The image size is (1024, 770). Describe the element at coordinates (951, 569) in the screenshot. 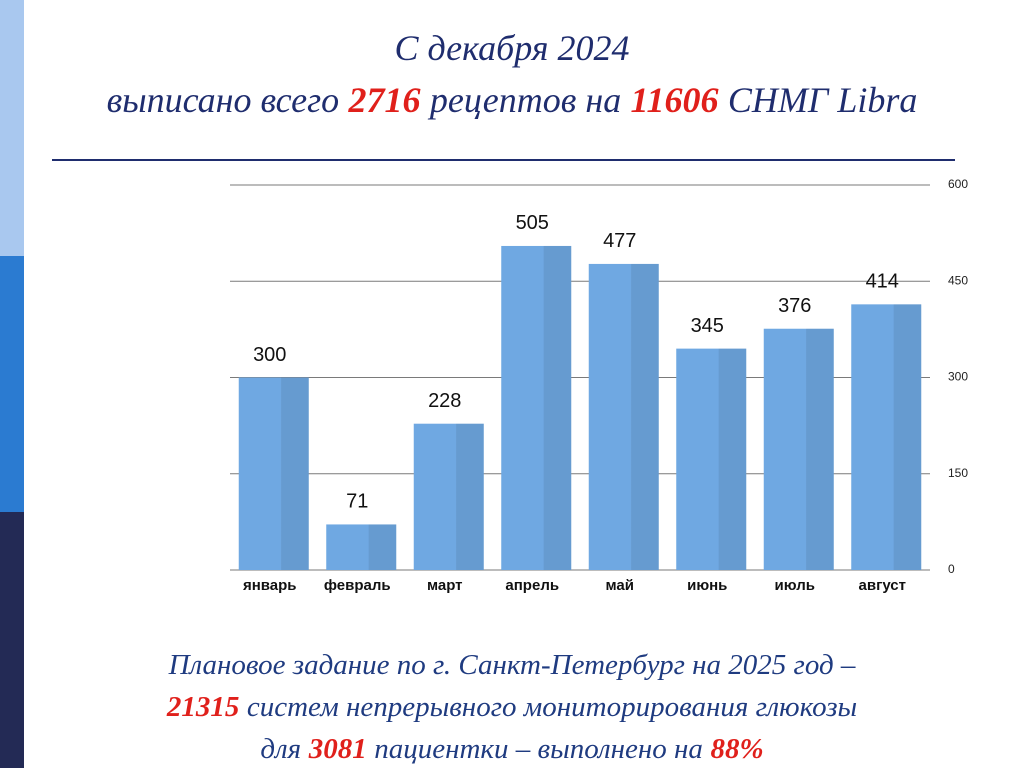

I see `y-tick-label: 0` at that location.